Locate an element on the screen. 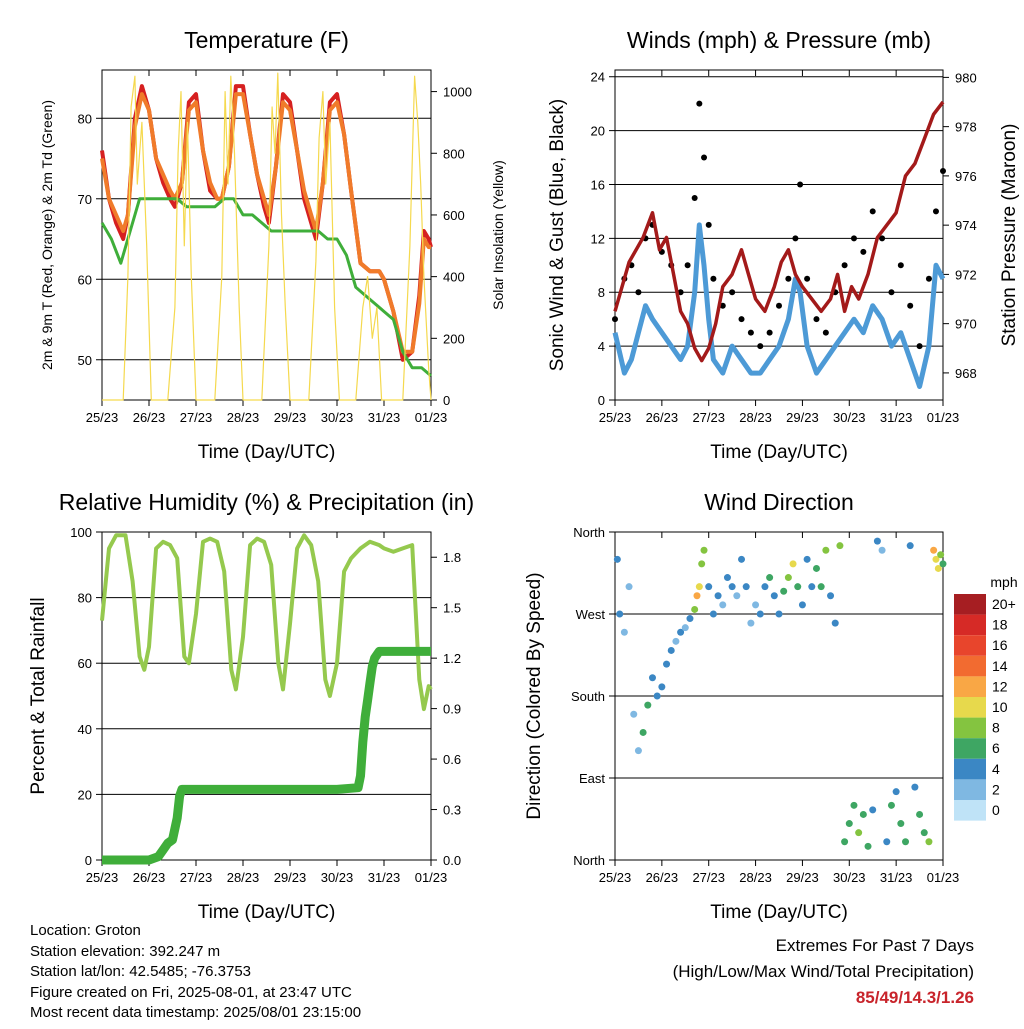 The image size is (1024, 1029). panel-1-xtick-label: 29/23 is located at coordinates (802, 417).